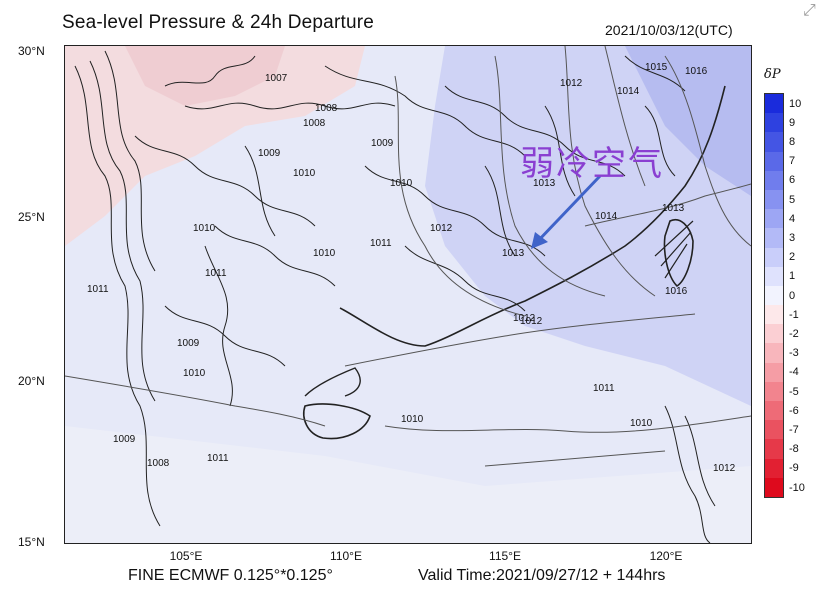 The width and height of the screenshot is (825, 598). Describe the element at coordinates (794, 449) in the screenshot. I see `colorbar-tick: -8` at that location.